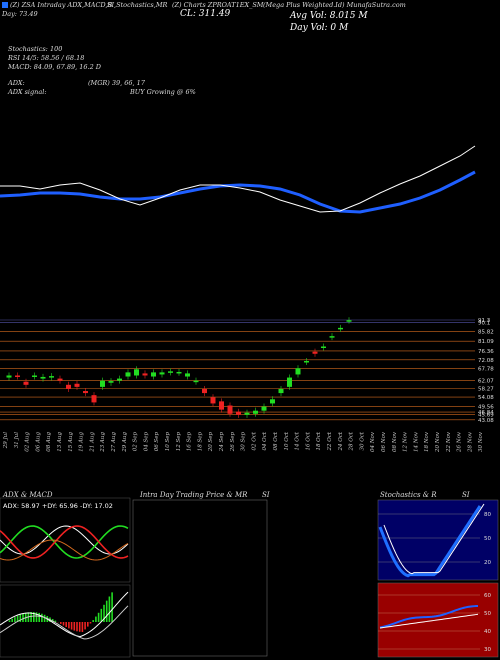 Image resolution: width=500 pixels, height=660 pixels. Describe the element at coordinates (49, 442) in the screenshot. I see `date-tick-label: 08 Aug` at that location.